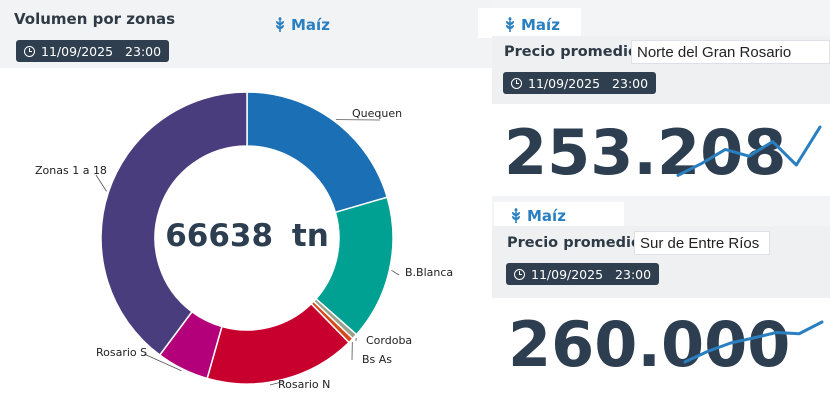 This screenshot has width=830, height=407. I want to click on card1-crop-label: Maíz, so click(540, 25).